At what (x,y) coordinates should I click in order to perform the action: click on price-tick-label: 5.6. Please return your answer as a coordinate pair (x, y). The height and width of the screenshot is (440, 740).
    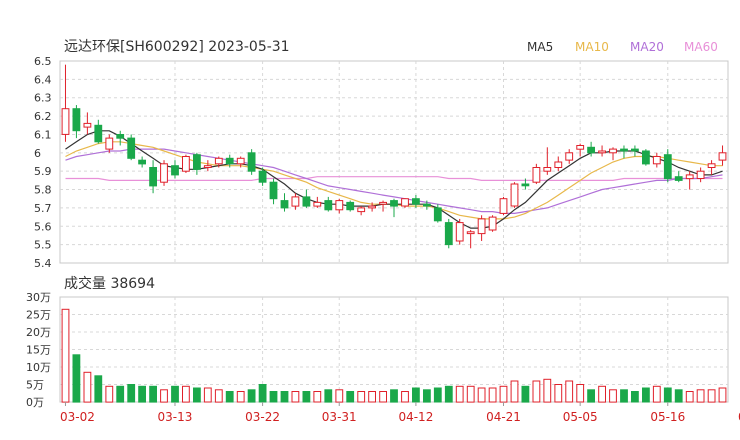
    Looking at the image, I should click on (43, 226).